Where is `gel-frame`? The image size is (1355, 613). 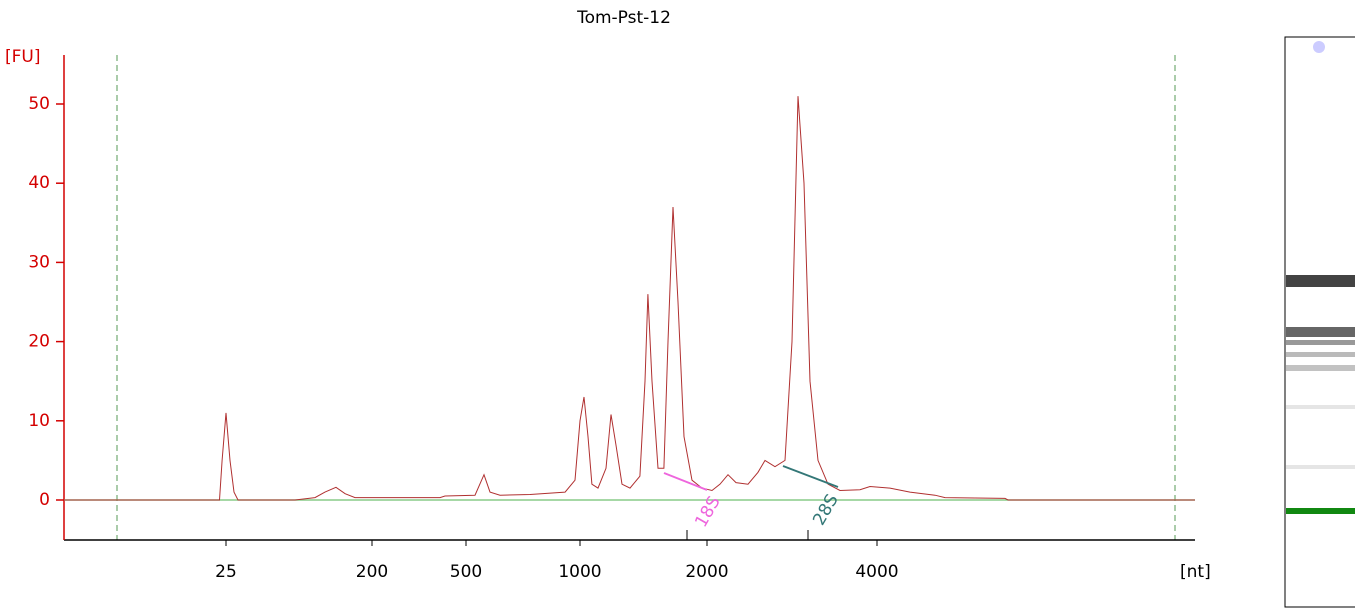 gel-frame is located at coordinates (1319, 322).